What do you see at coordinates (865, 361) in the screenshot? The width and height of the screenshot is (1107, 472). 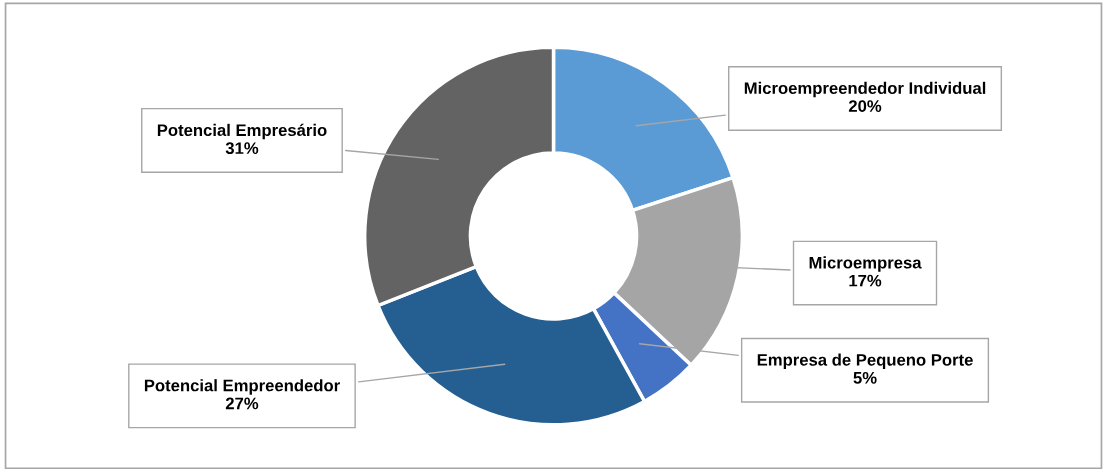 I see `slice-label: Empresa de Pequeno Porte` at bounding box center [865, 361].